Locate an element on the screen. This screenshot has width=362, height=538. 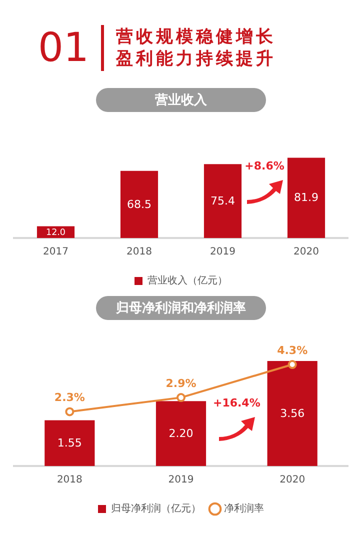
legend-label: 营业收入（亿元） is located at coordinates (188, 280).